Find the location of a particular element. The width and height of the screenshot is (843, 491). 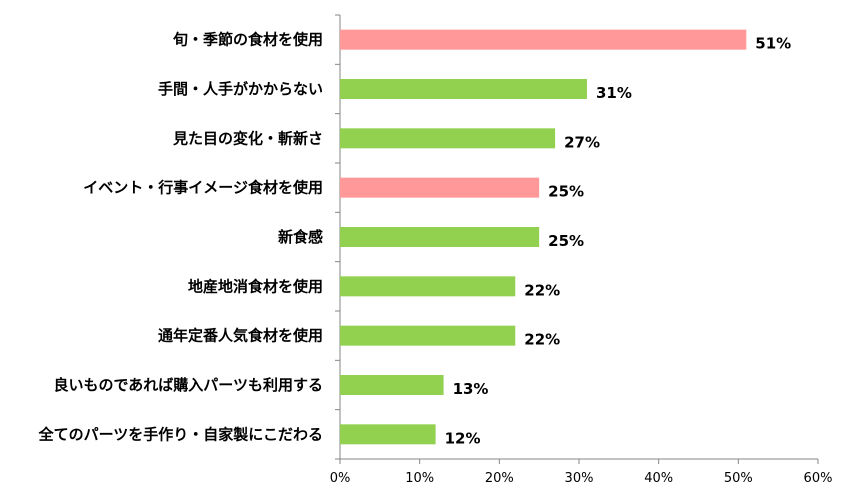

category-label: 地産地消食材を使用 is located at coordinates (255, 286).